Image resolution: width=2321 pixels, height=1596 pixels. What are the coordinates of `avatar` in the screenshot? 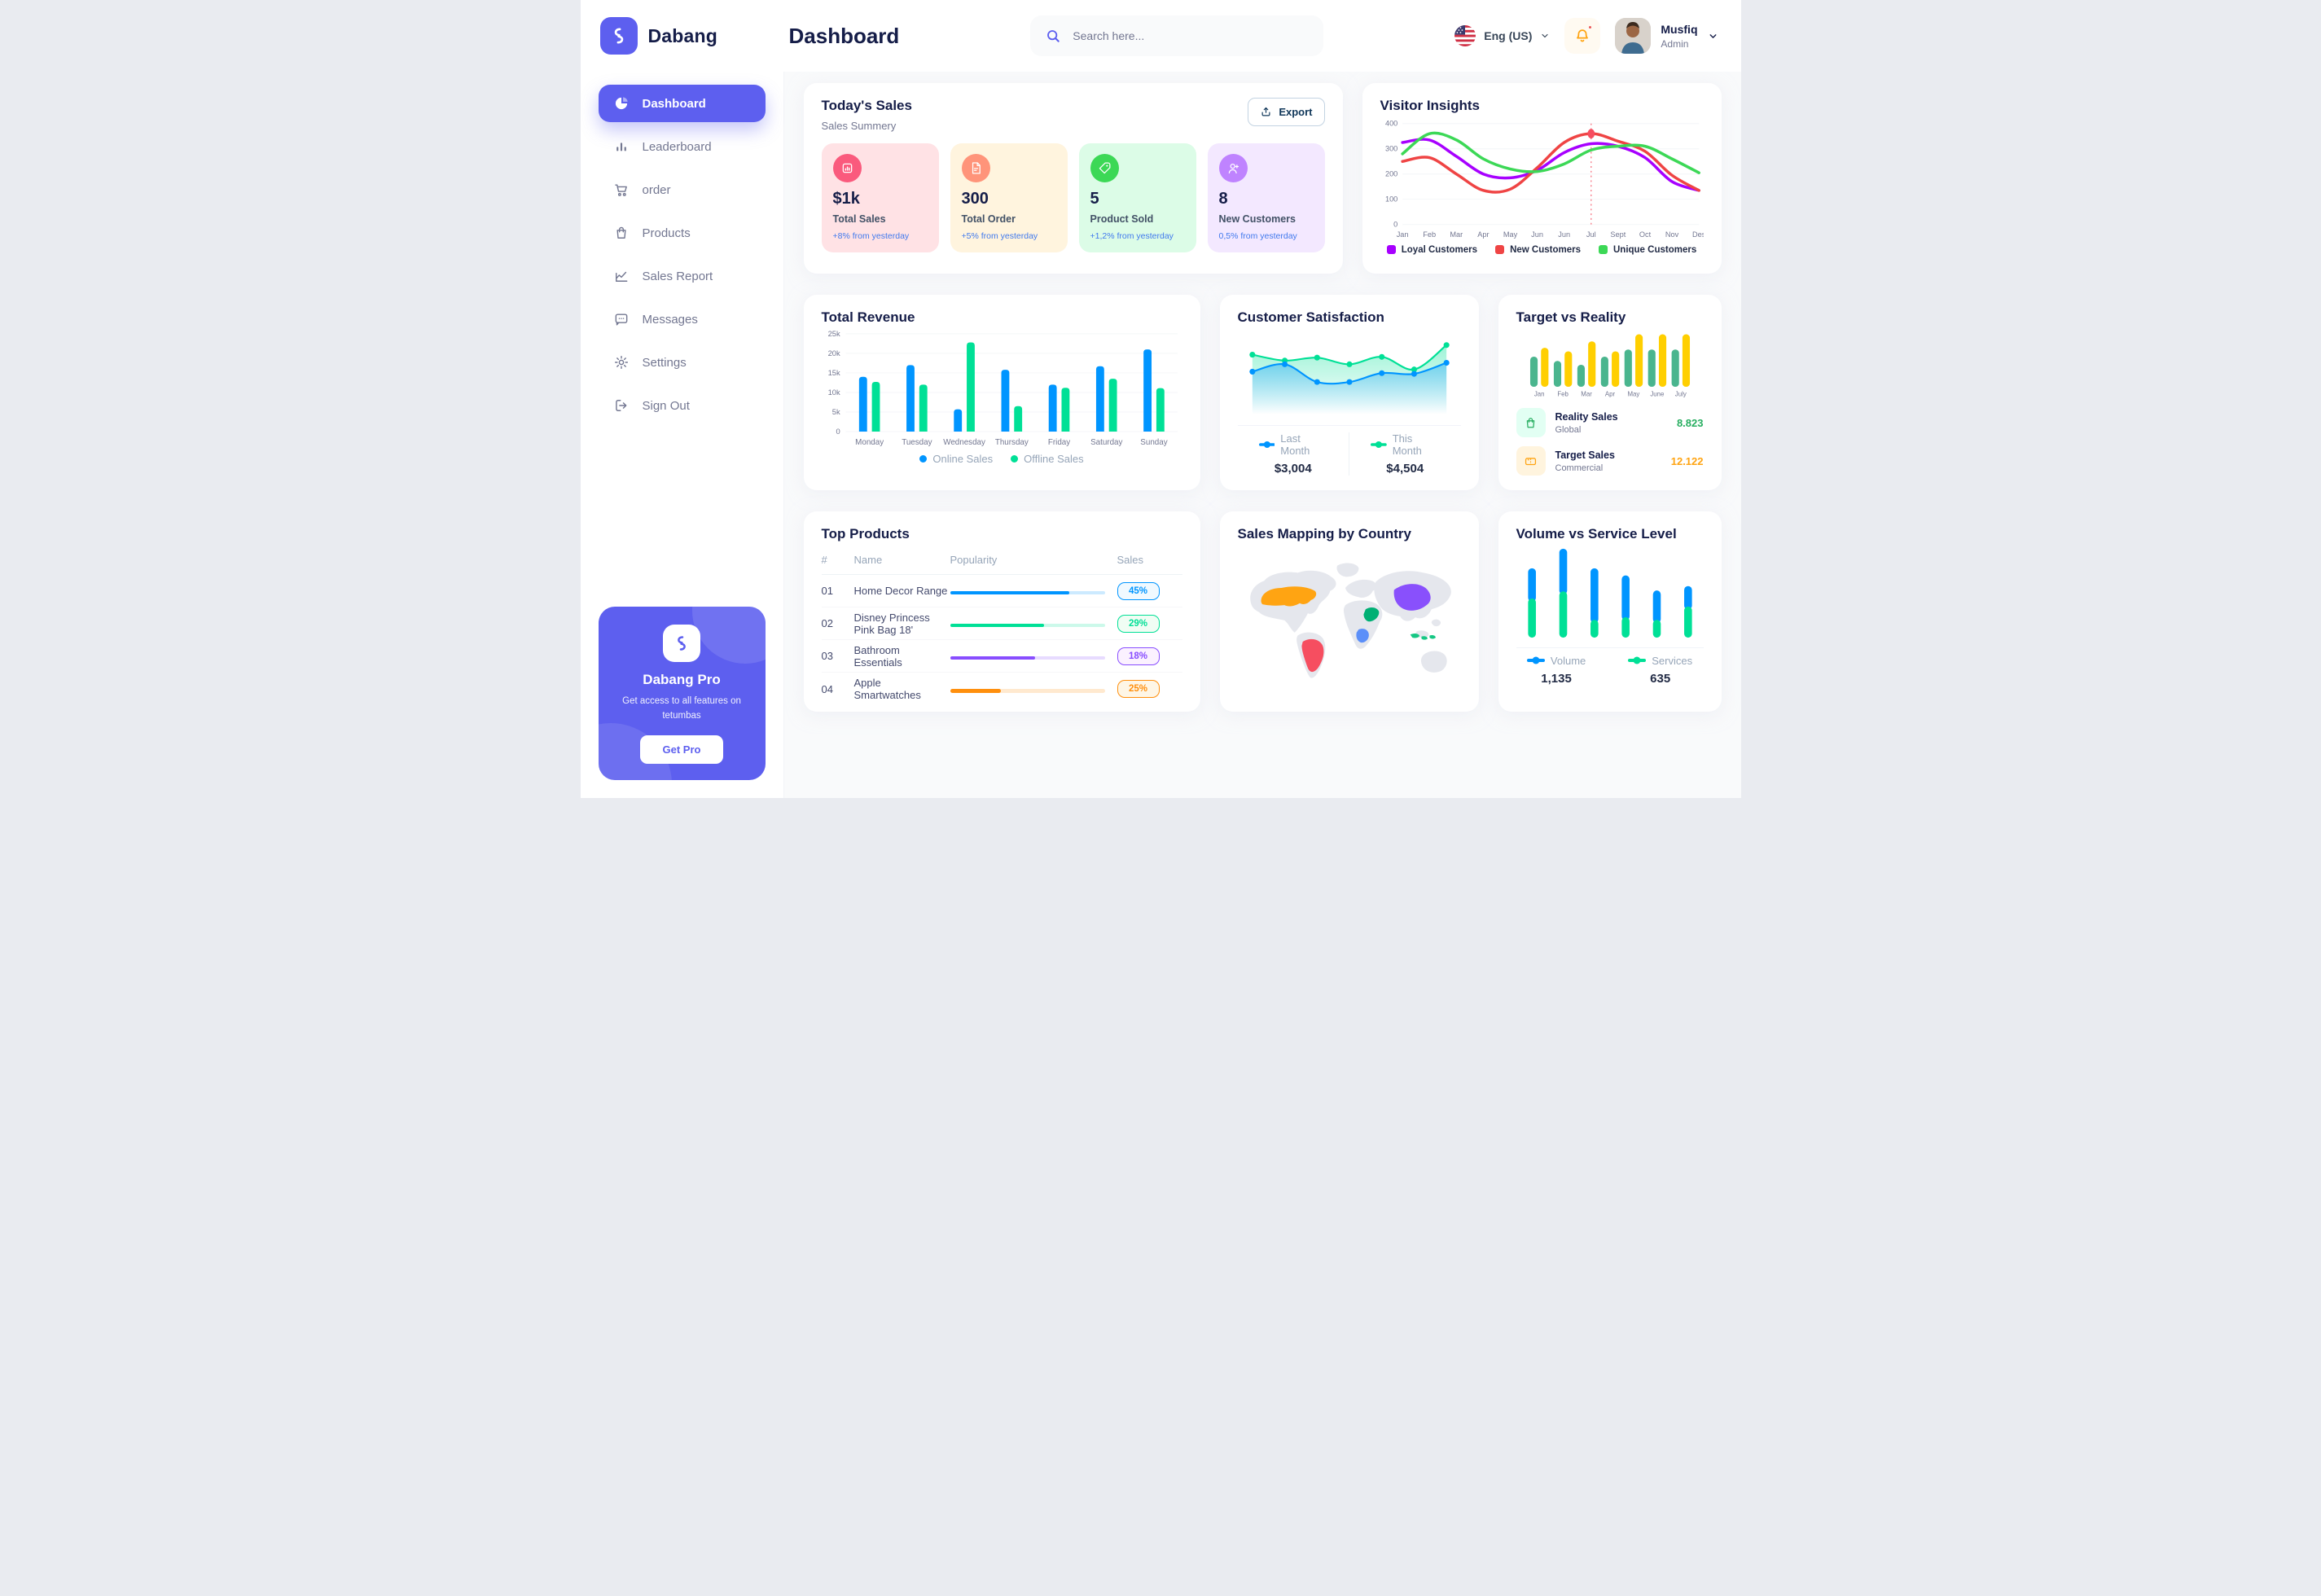 It's located at (1633, 36).